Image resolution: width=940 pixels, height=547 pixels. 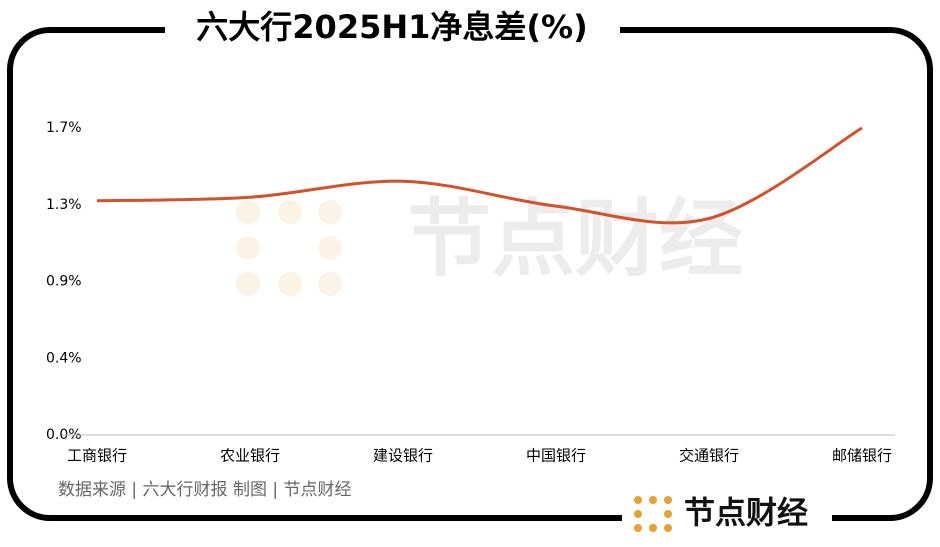 What do you see at coordinates (862, 456) in the screenshot?
I see `x-tick-label: 邮储银行` at bounding box center [862, 456].